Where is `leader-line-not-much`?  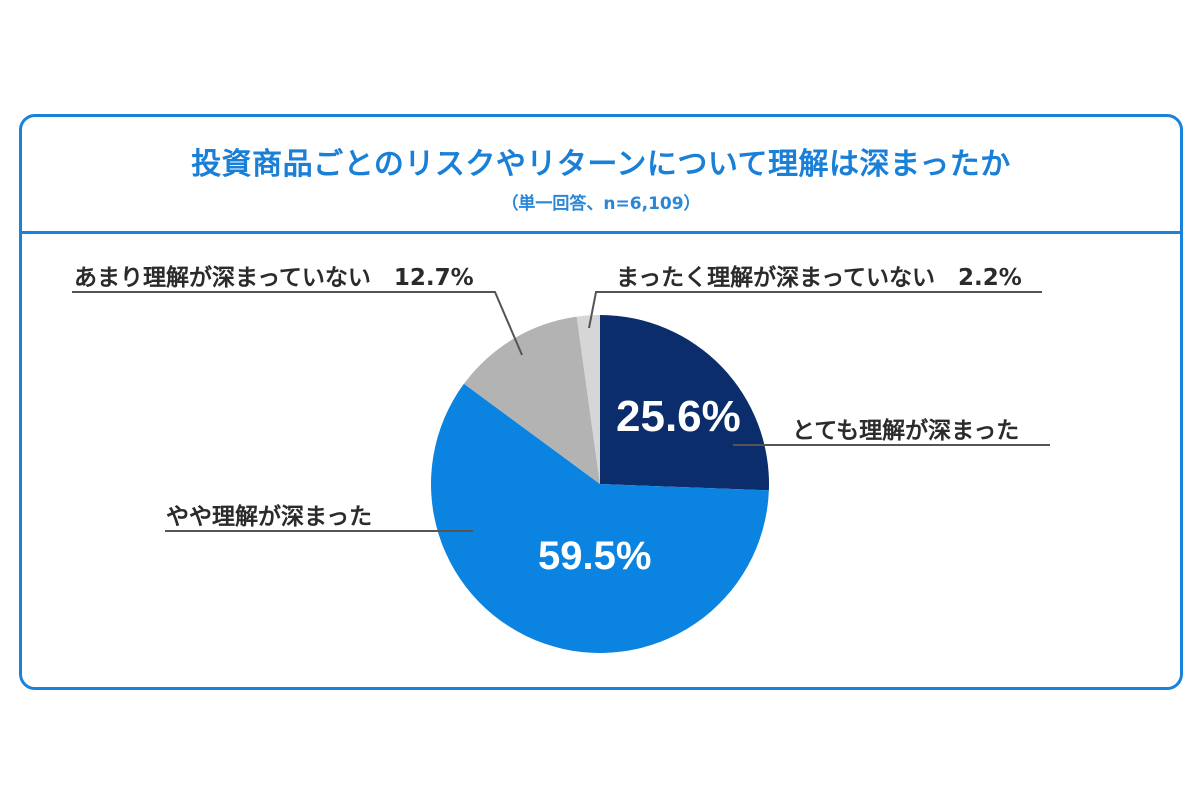
leader-line-not-much is located at coordinates (297, 323).